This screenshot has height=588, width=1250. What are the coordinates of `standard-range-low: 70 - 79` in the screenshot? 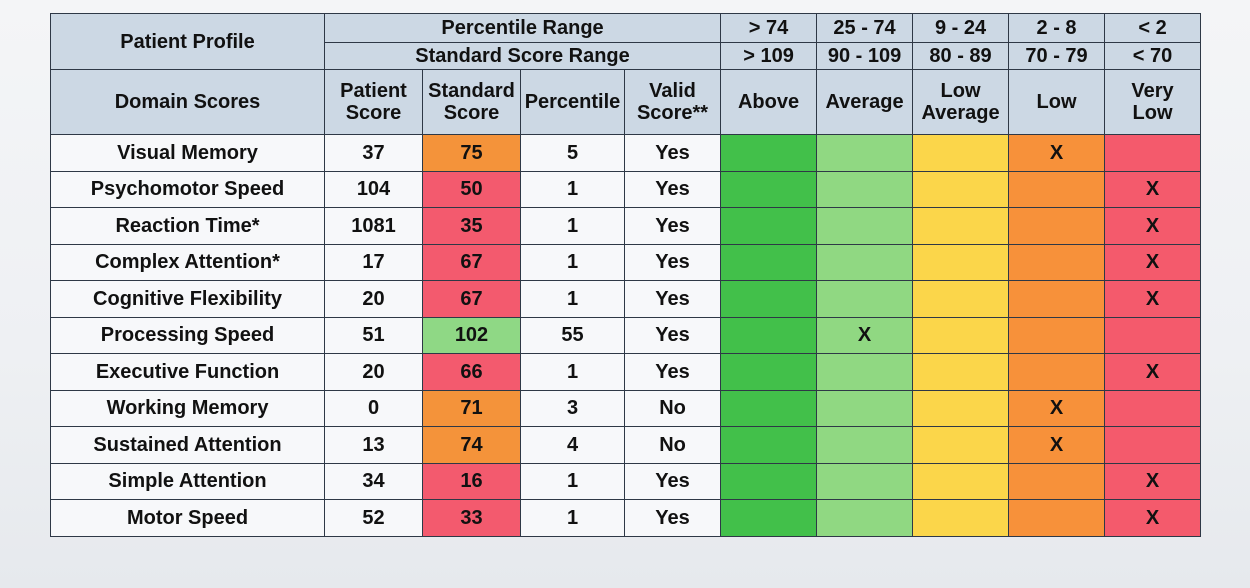 It's located at (1057, 56).